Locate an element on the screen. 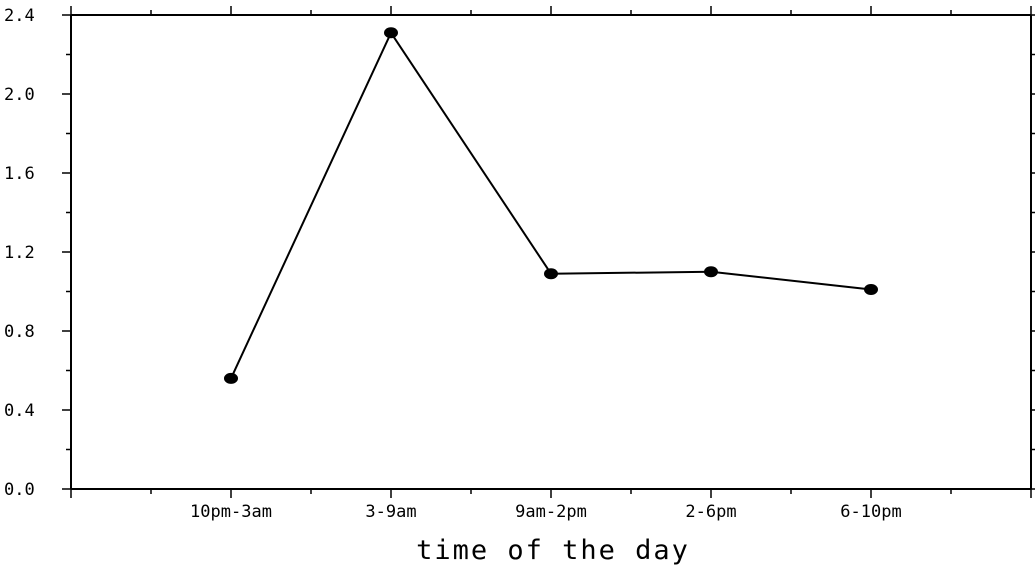  x-tick-label: 10pm-3am is located at coordinates (231, 512).